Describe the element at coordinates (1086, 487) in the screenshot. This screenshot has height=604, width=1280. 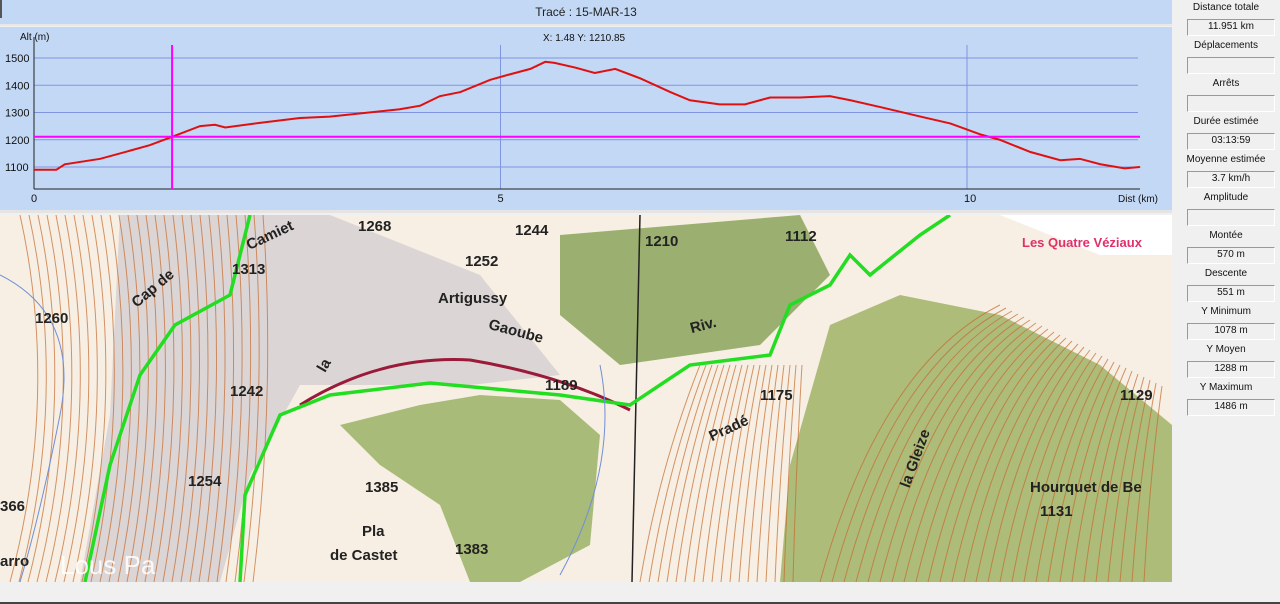
I see `map-label: Hourquet de Be` at that location.